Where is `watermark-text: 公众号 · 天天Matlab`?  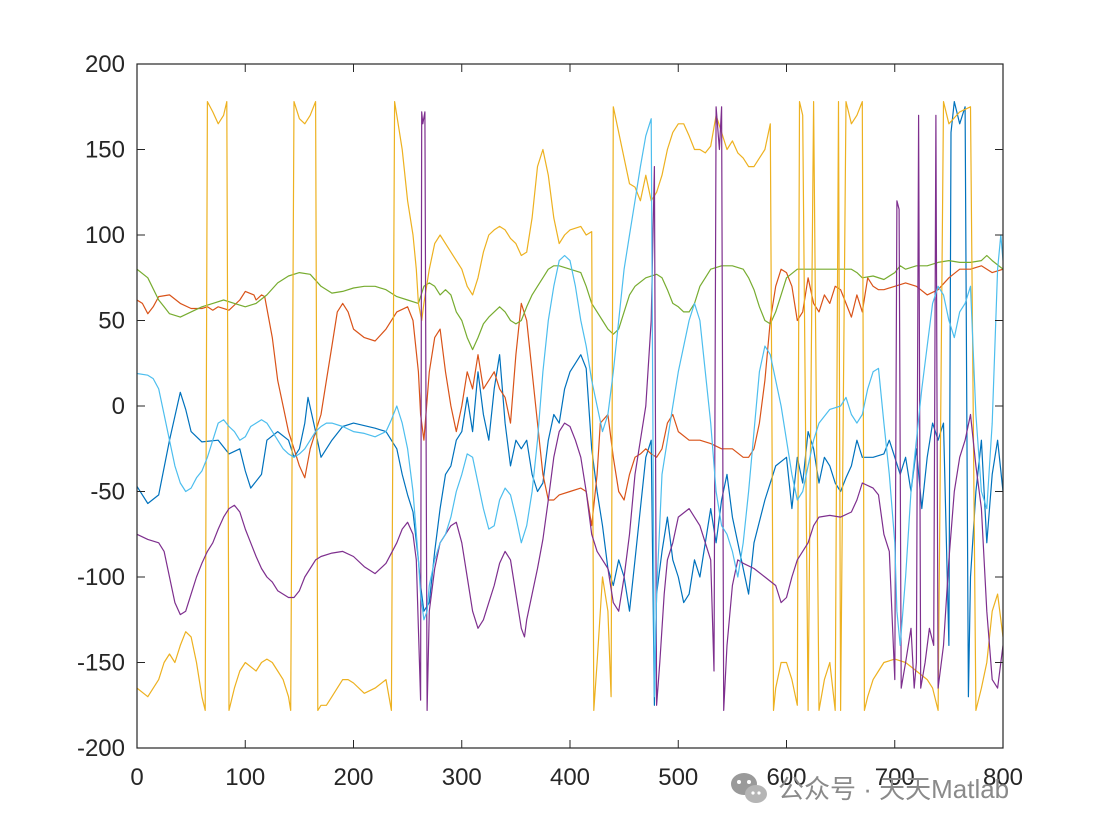
watermark-text: 公众号 · 天天Matlab is located at coordinates (893, 789).